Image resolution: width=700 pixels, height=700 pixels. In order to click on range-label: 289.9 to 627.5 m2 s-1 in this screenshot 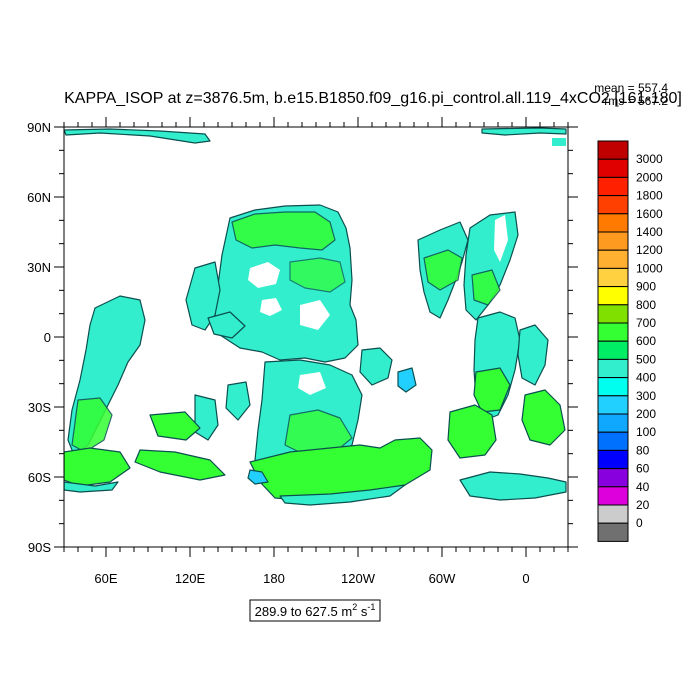, I will do `click(315, 610)`.